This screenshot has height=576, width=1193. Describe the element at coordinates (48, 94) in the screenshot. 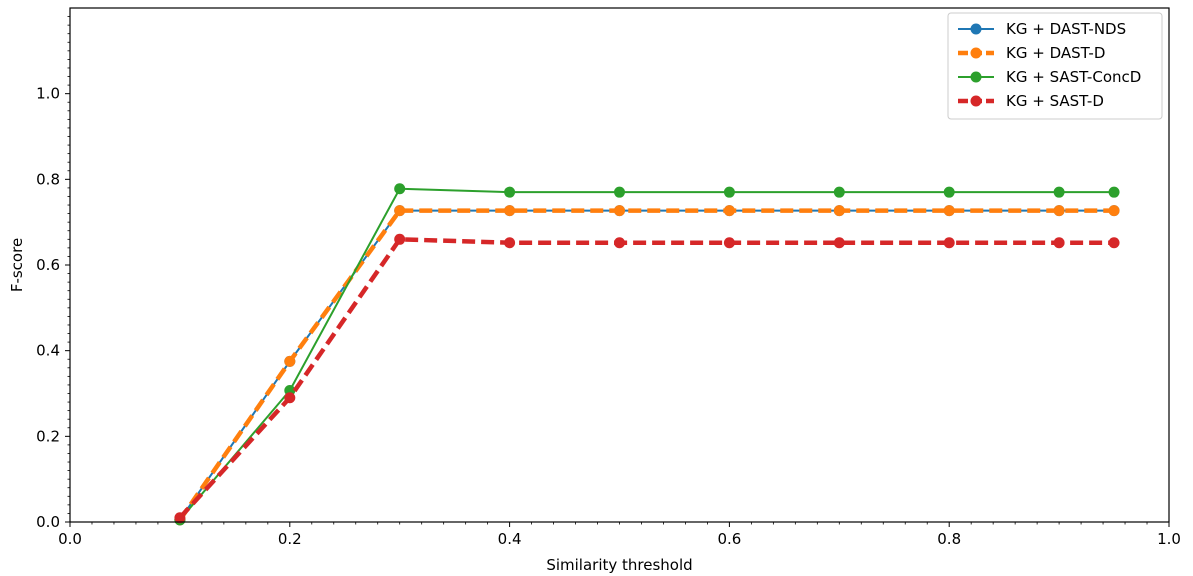

I see `y-tick-label: 1.0` at that location.